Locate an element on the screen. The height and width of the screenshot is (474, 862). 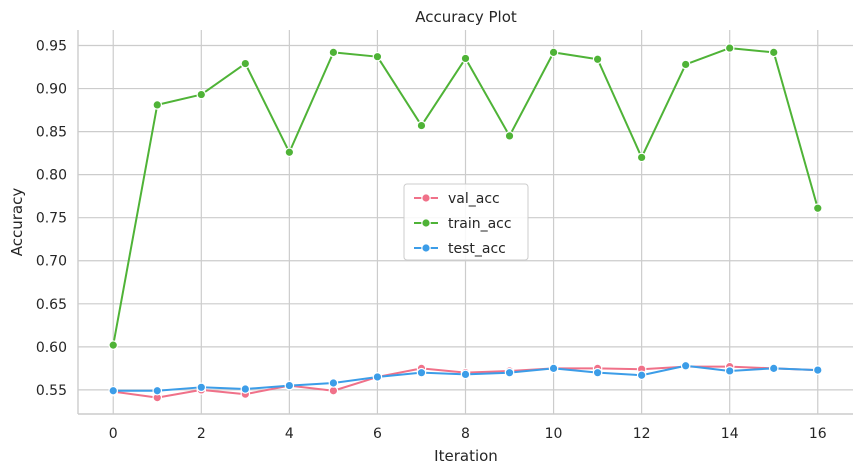
y-tick-label: 0.75 is located at coordinates (51, 219).